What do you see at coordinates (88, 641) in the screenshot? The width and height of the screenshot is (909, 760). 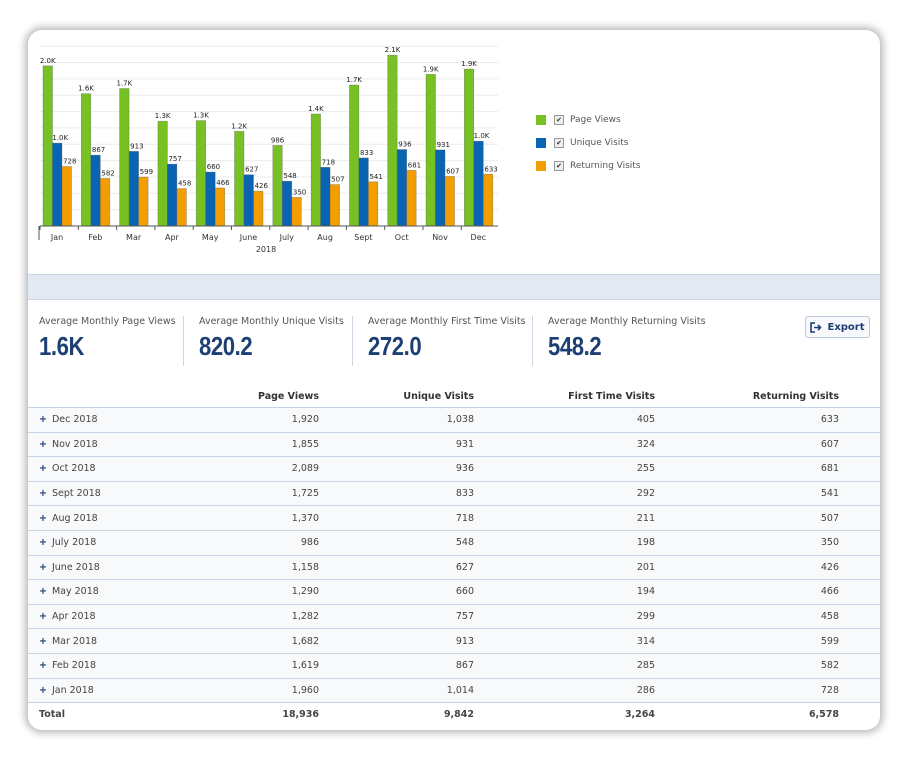 I see `month-cell: + Mar 2018` at bounding box center [88, 641].